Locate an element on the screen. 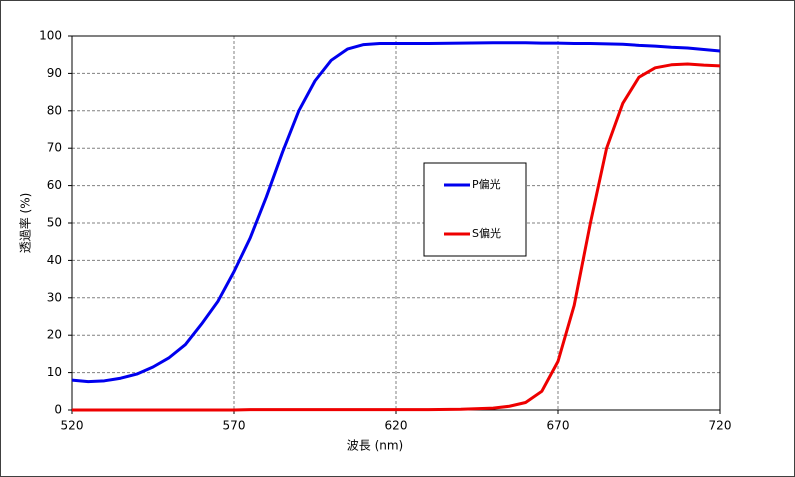 This screenshot has width=795, height=477. y-tick-label: 40 is located at coordinates (54, 260).